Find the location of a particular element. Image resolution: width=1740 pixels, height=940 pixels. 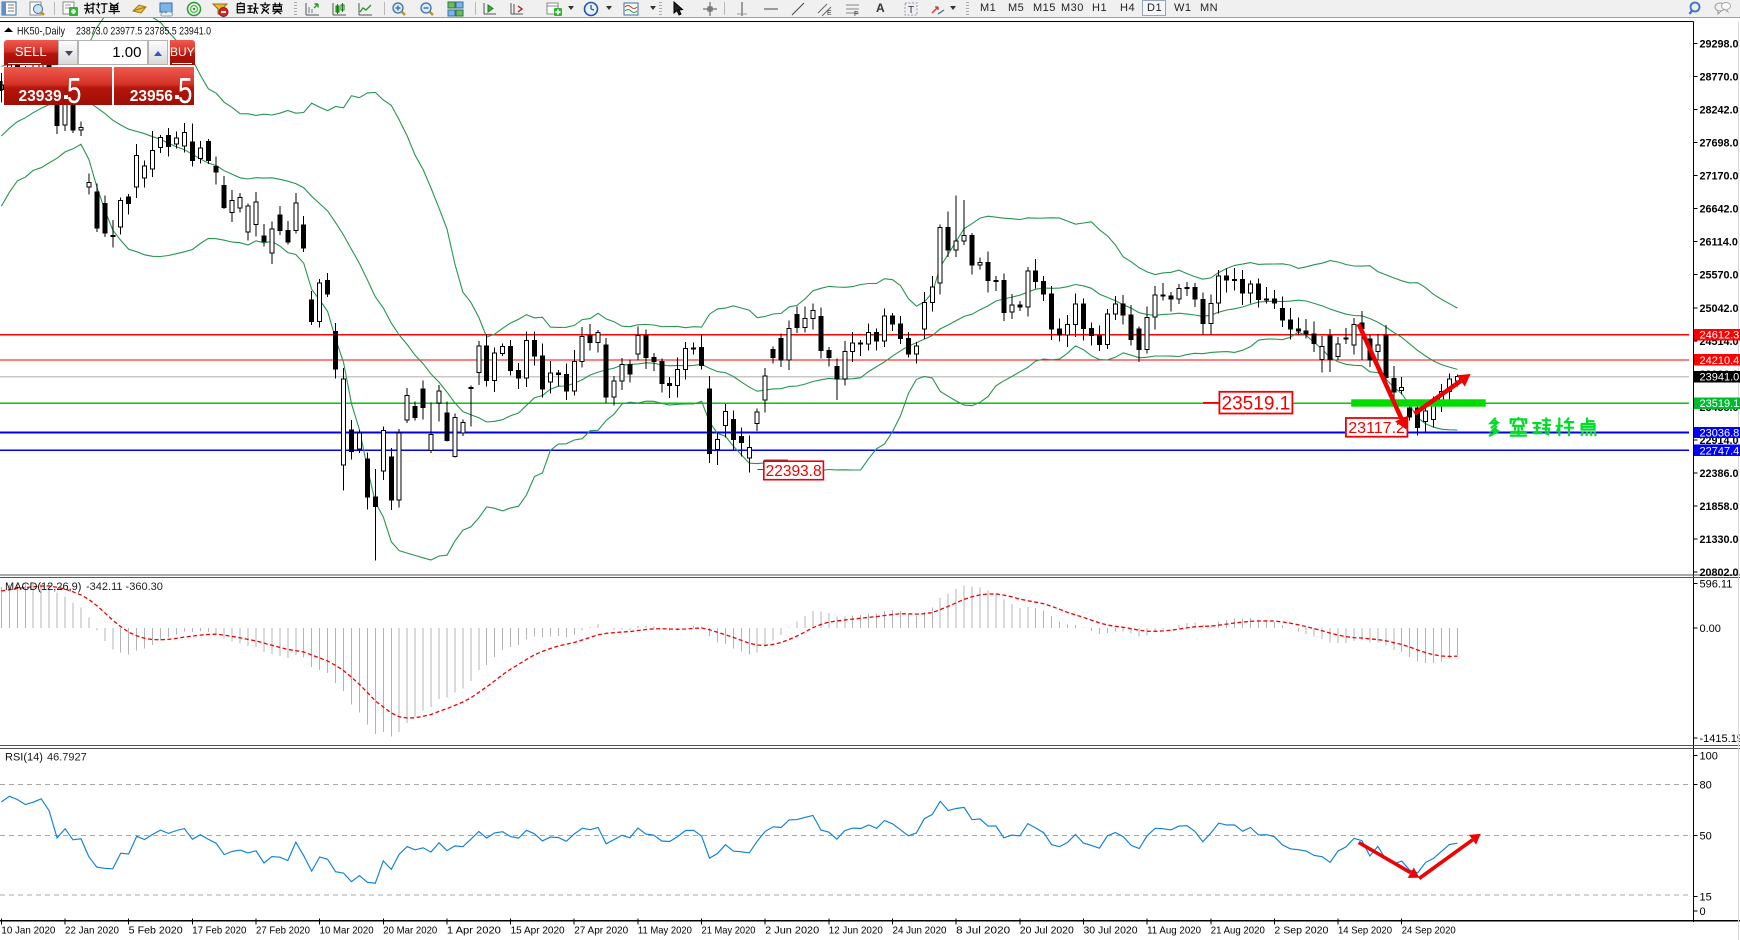

svg-text: -1415.19 is located at coordinates (1720, 739).